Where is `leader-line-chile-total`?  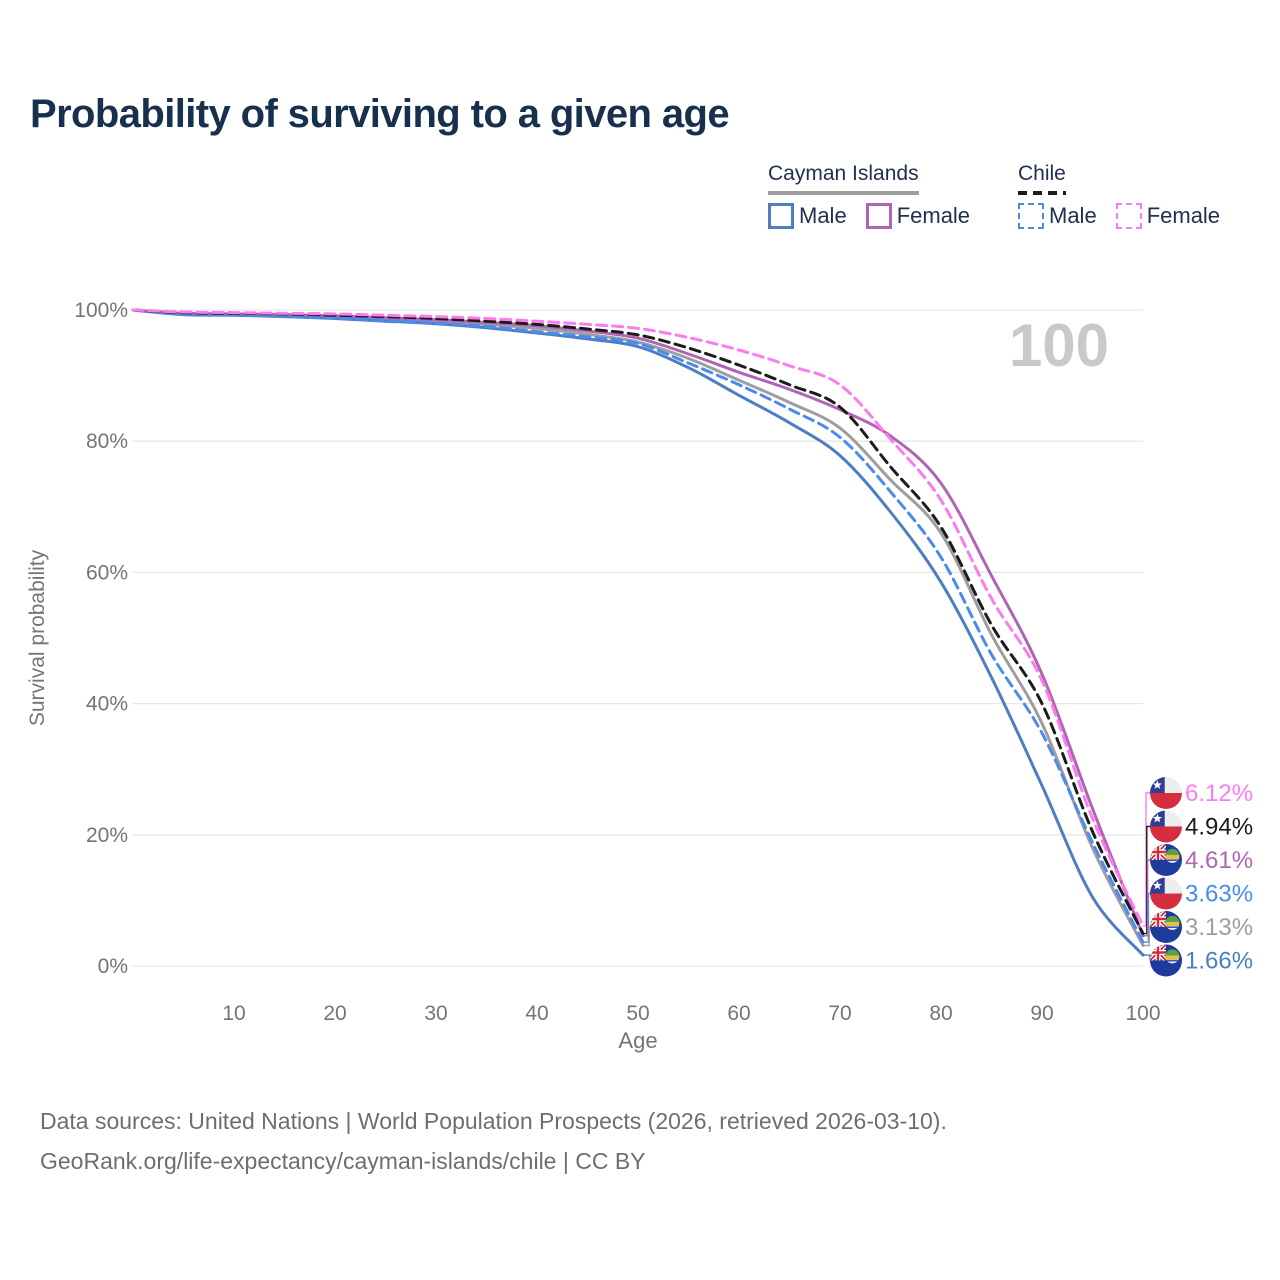
leader-line-chile-total is located at coordinates (1146, 880).